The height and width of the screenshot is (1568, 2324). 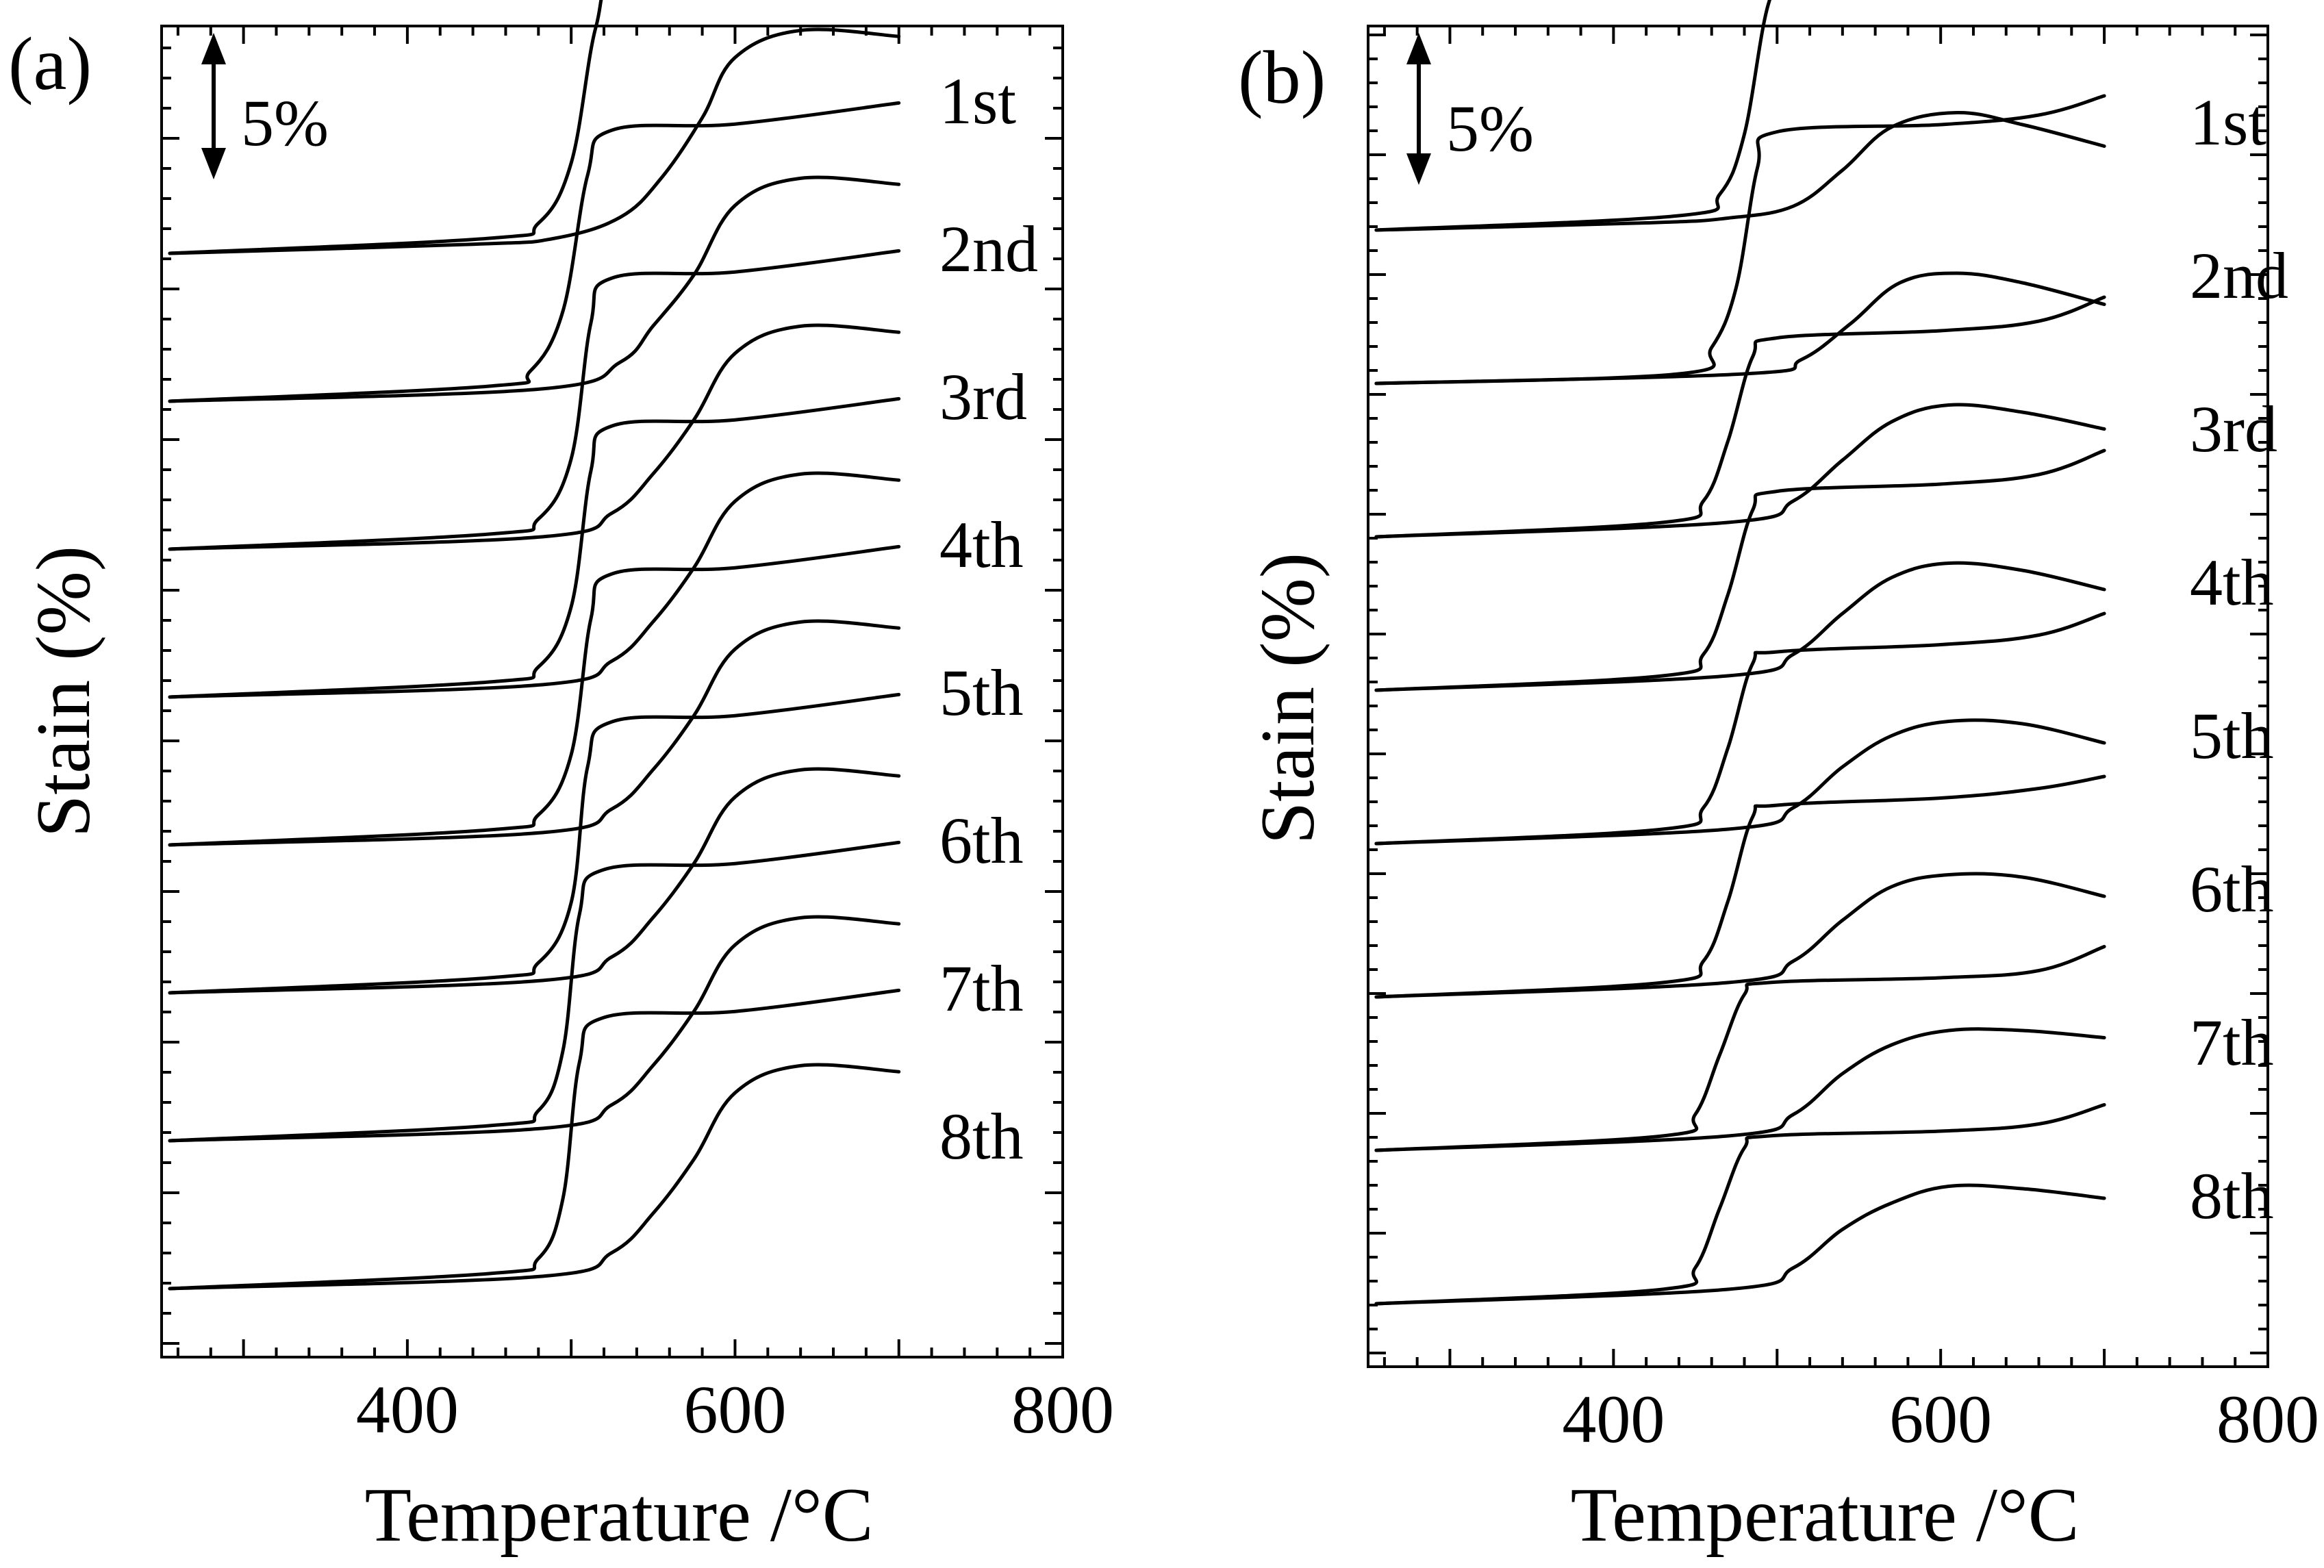 What do you see at coordinates (1282, 77) in the screenshot?
I see `panel-label: (b)` at bounding box center [1282, 77].